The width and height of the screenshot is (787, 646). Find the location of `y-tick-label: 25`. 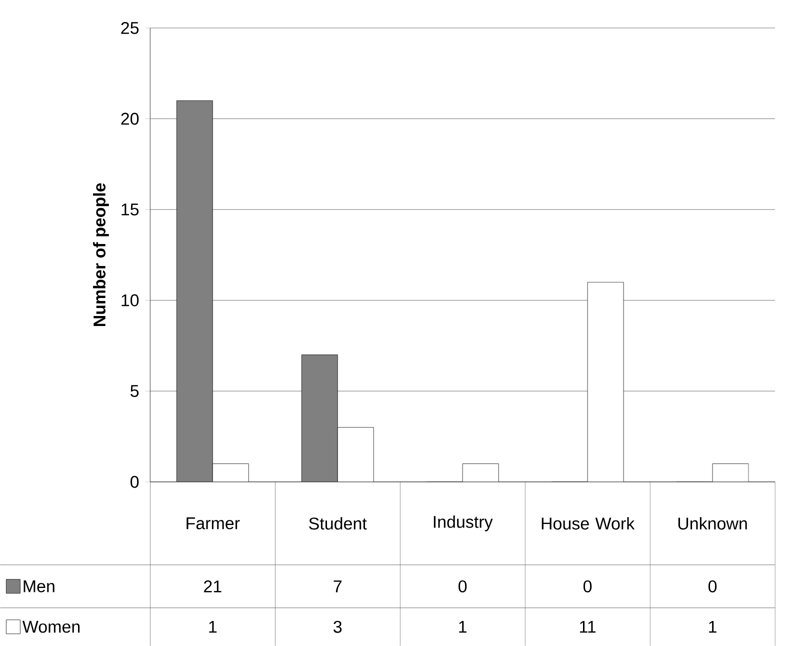

y-tick-label: 25 is located at coordinates (130, 28).